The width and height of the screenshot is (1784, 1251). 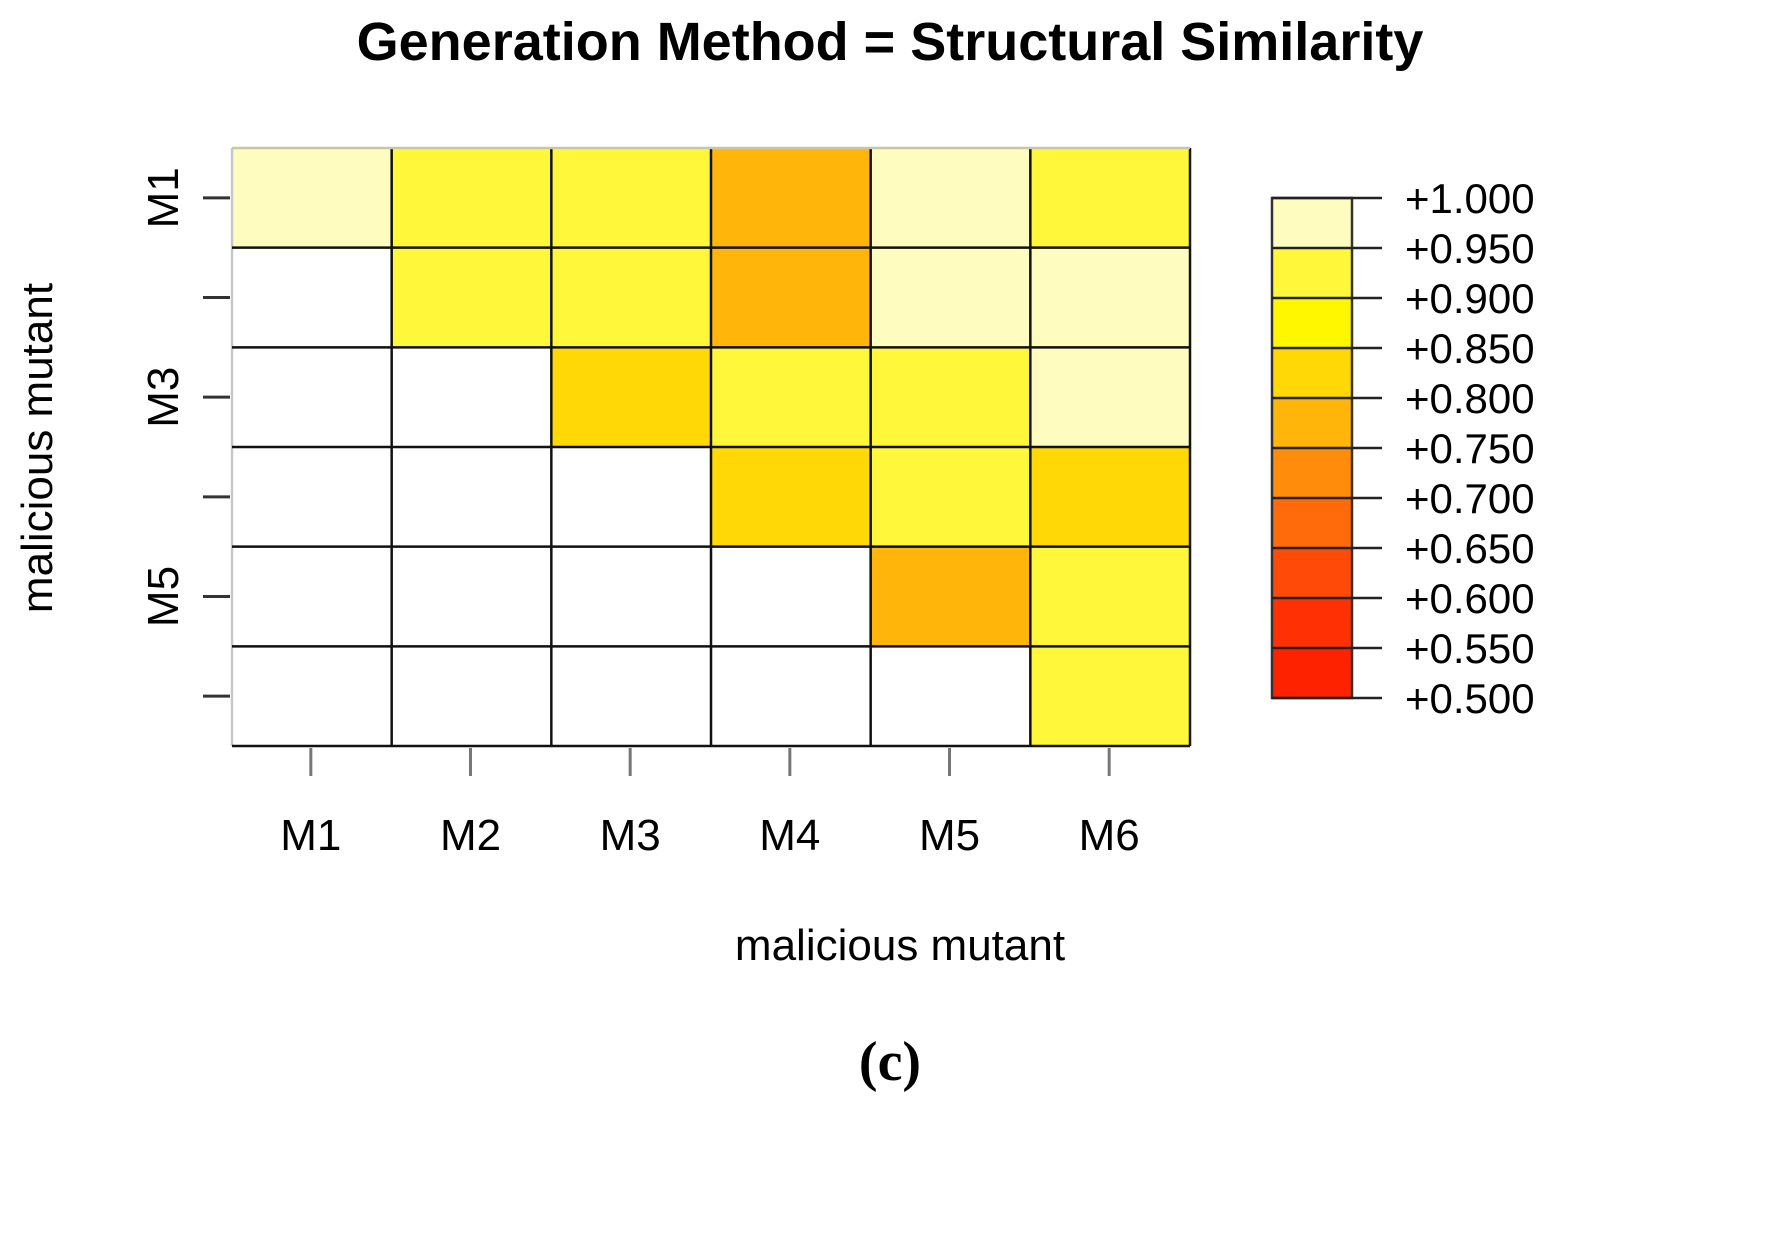 What do you see at coordinates (791, 397) in the screenshot?
I see `heatmap-cell-r3-c4` at bounding box center [791, 397].